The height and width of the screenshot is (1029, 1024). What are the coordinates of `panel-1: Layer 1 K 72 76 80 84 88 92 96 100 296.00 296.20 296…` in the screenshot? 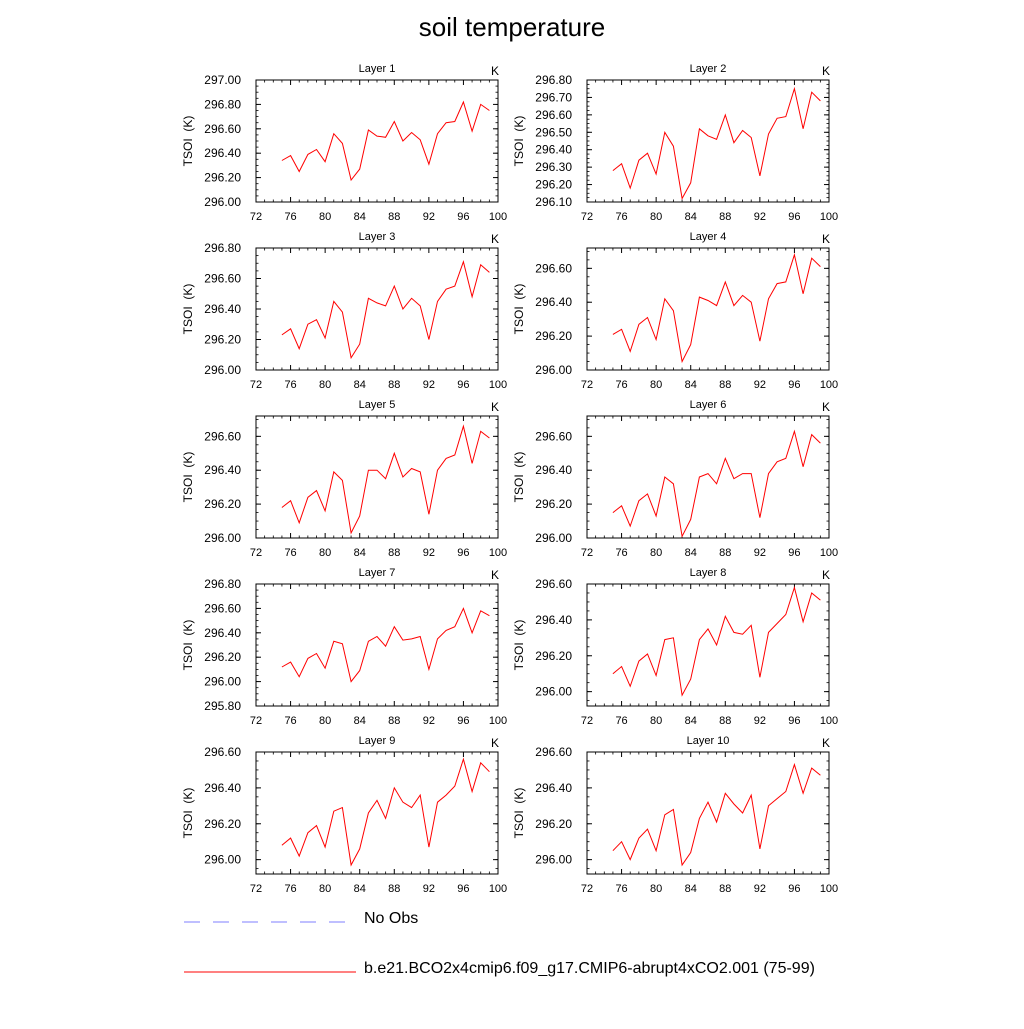 It's located at (344, 143).